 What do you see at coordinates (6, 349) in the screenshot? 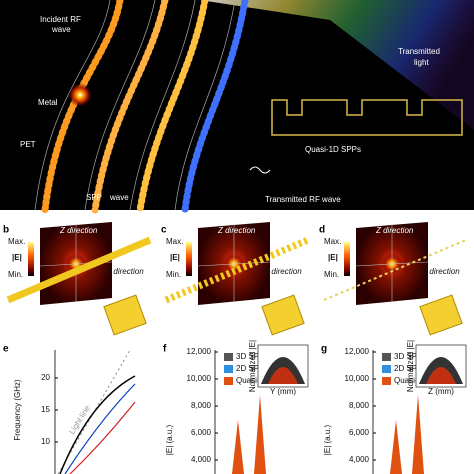
I see `panel-letter: e` at bounding box center [6, 349].